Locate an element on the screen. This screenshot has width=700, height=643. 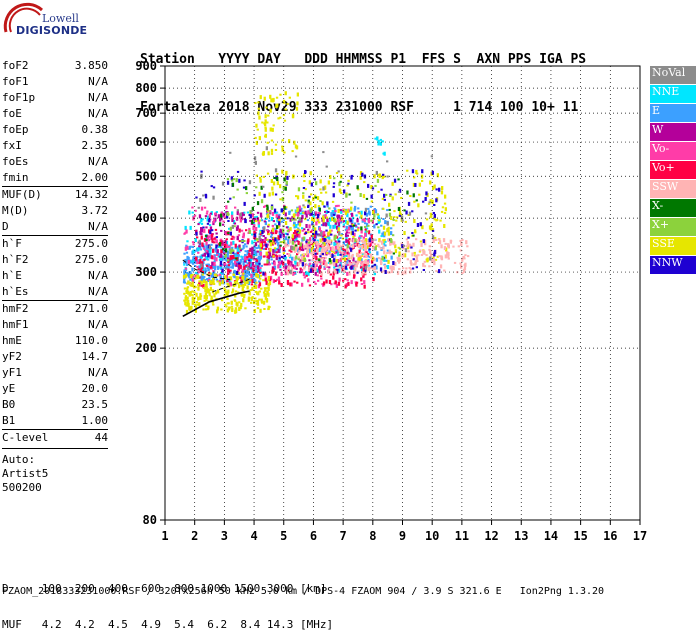
param-row: C-level 44 is located at coordinates (55, 437).